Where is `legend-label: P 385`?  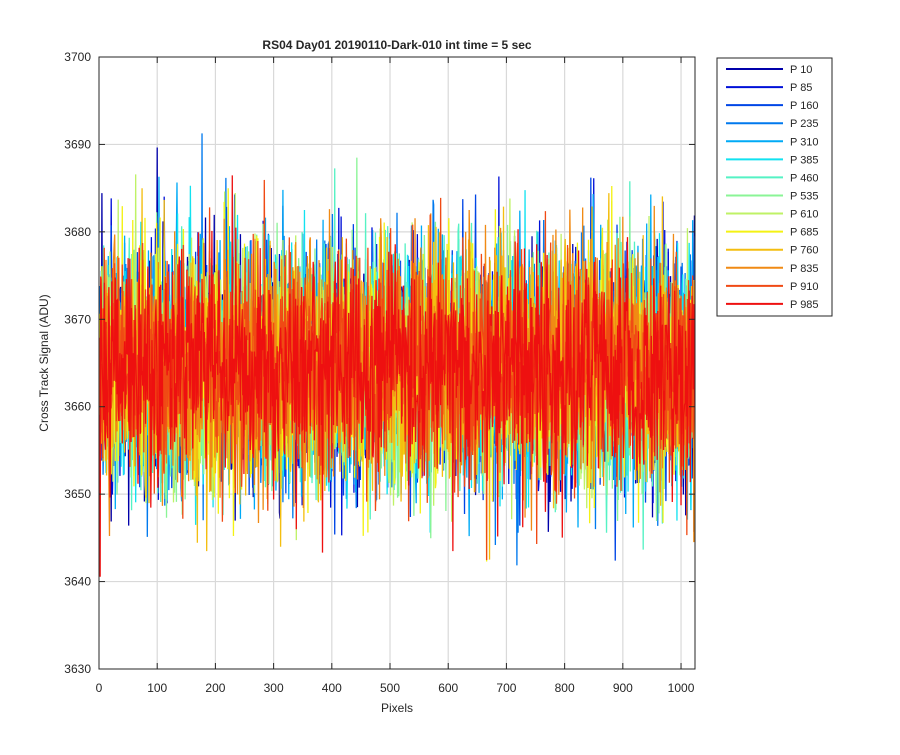
legend-label: P 385 is located at coordinates (804, 160).